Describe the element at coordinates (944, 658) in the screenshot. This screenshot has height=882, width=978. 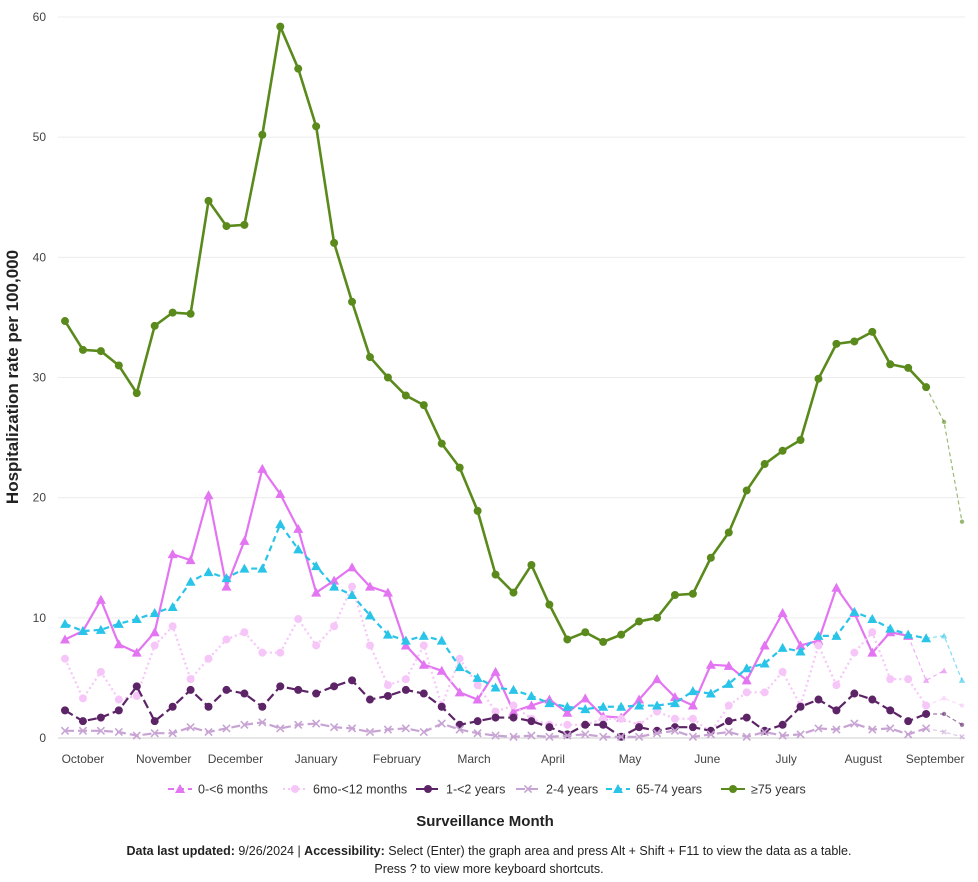
I see `series-preliminary-line` at that location.